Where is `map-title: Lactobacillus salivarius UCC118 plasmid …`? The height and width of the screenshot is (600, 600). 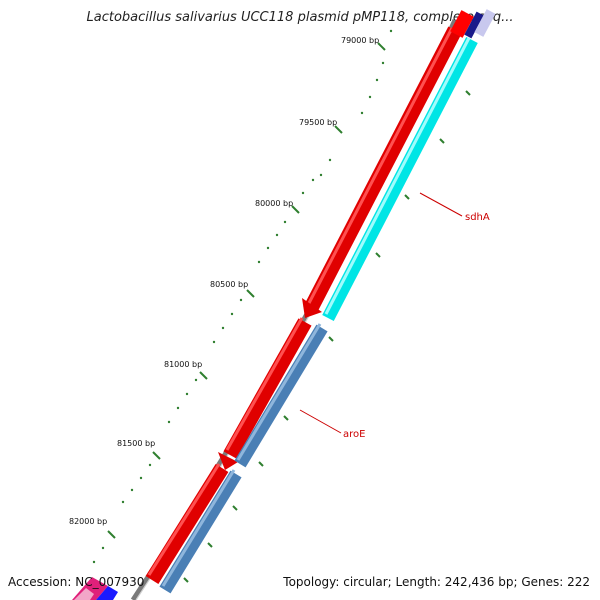 map-title: Lactobacillus salivarius UCC118 plasmid … is located at coordinates (300, 17).